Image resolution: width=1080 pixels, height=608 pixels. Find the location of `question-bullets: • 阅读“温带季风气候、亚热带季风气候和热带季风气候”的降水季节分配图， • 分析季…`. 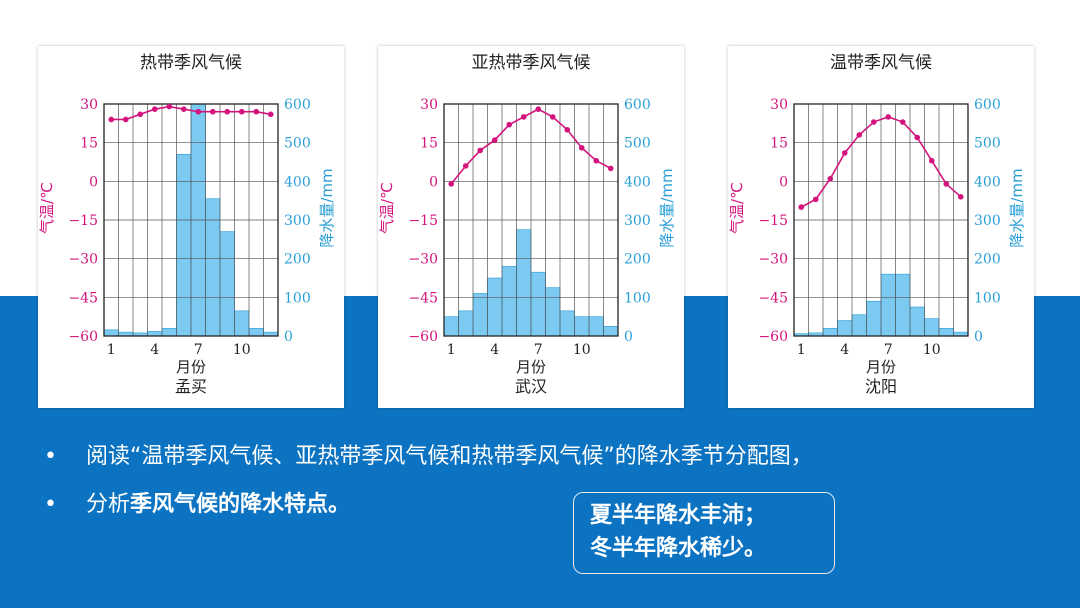

question-bullets: • 阅读“温带季风气候、亚热带季风气候和热带季风气候”的降水季节分配图， • 分析季… is located at coordinates (428, 486).